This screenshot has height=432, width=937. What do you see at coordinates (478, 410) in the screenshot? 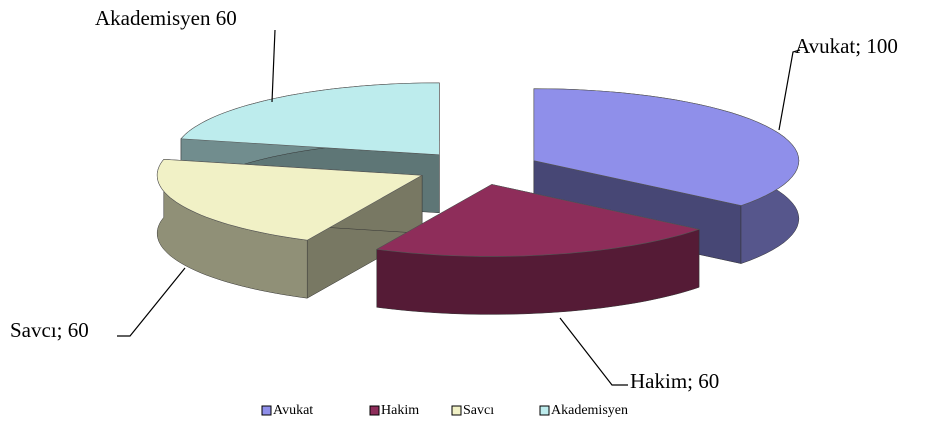
I see `legend-label: Savcı` at bounding box center [478, 410].